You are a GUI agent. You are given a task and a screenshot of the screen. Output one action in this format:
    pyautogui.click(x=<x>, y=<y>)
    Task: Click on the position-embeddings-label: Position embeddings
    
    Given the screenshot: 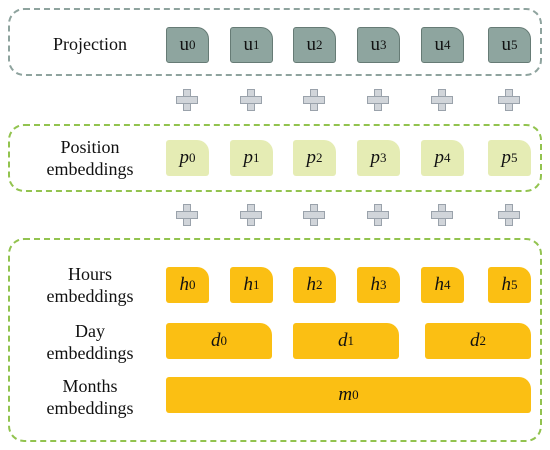 What is the action you would take?
    pyautogui.click(x=90, y=158)
    